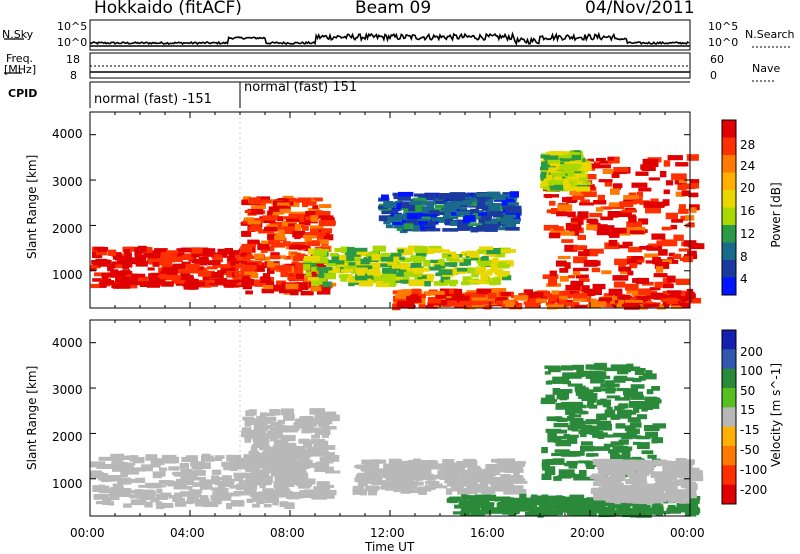 This screenshot has width=800, height=554. What do you see at coordinates (729, 164) in the screenshot?
I see `power-cbar-swatch` at bounding box center [729, 164].